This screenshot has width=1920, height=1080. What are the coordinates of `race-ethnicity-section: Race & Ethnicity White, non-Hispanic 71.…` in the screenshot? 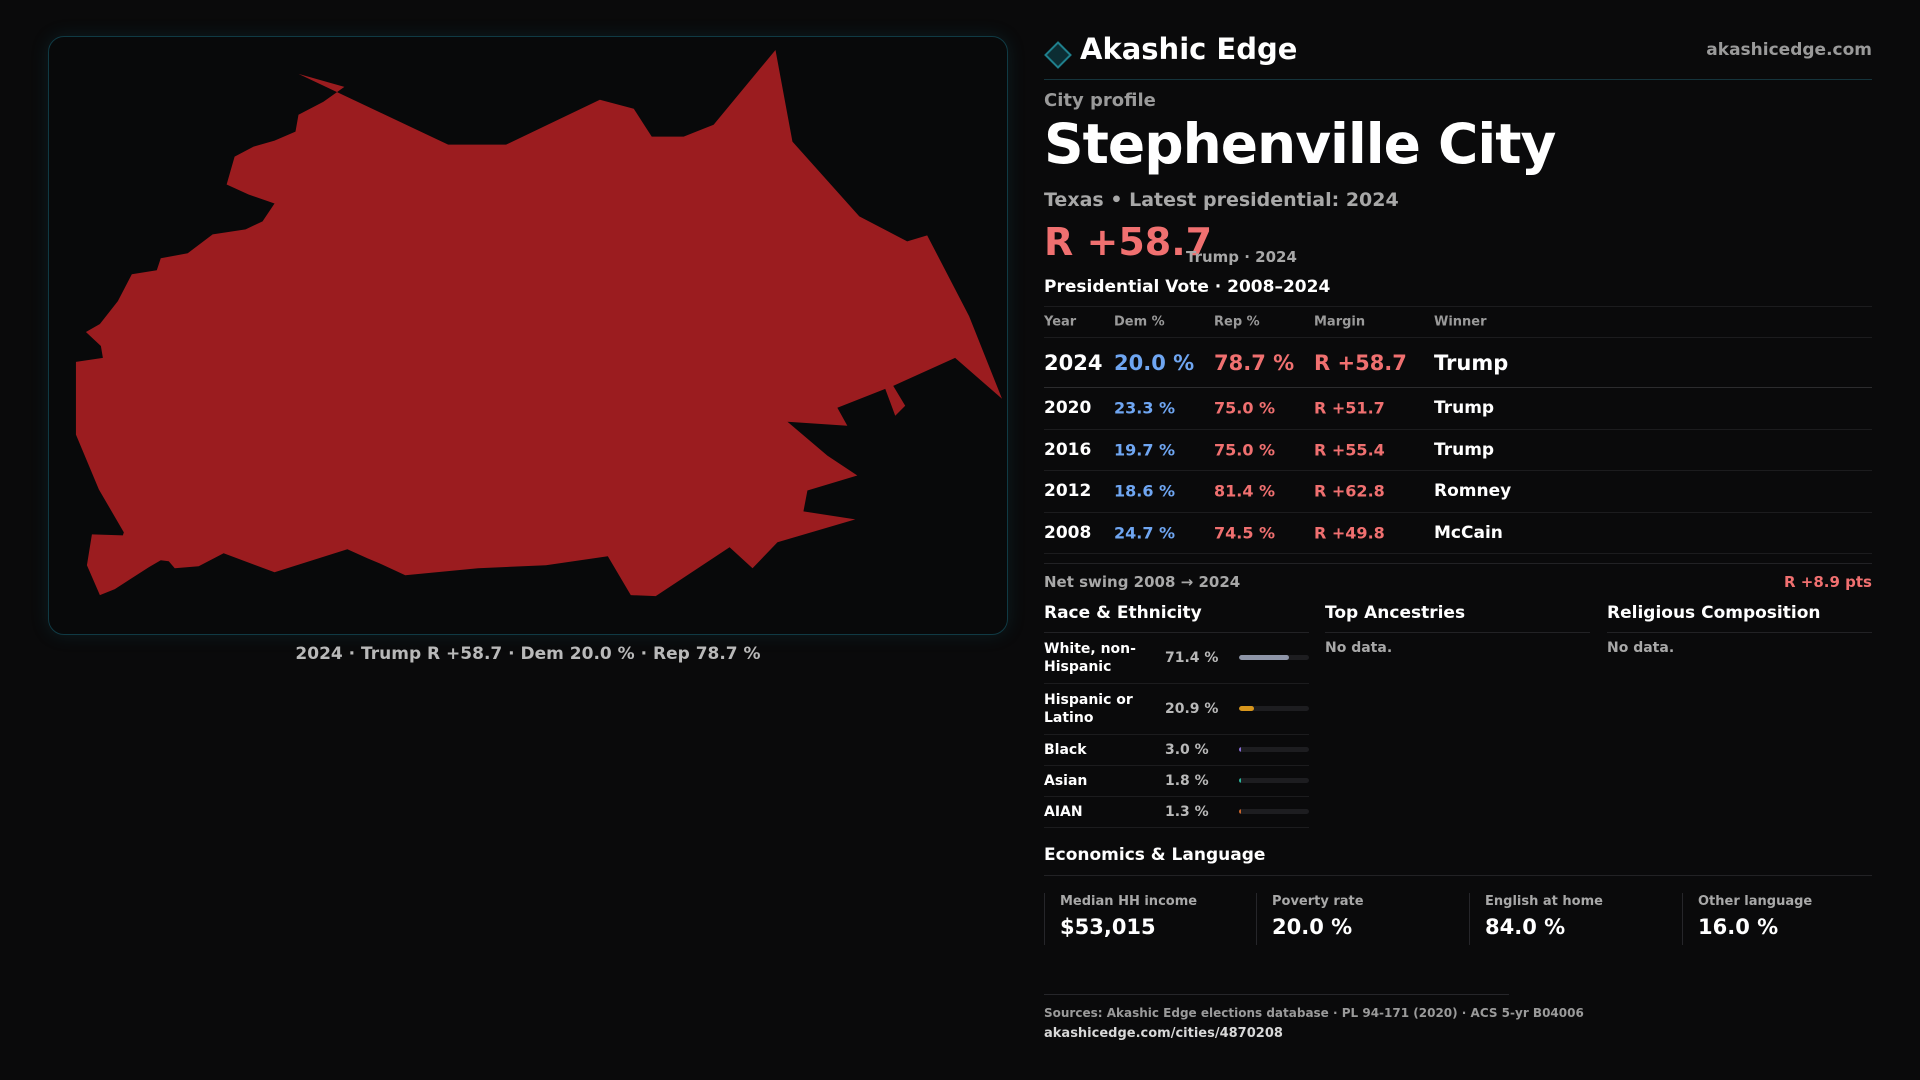 It's located at (1176, 714).